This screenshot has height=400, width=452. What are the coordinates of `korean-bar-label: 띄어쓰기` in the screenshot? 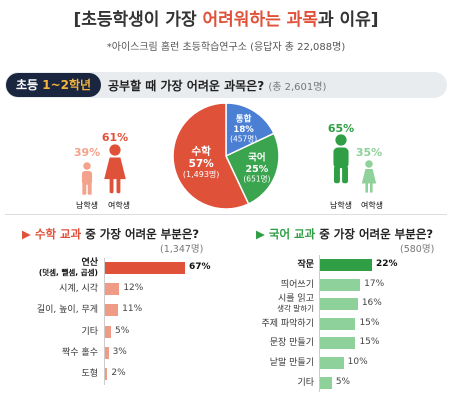 It's located at (259, 285).